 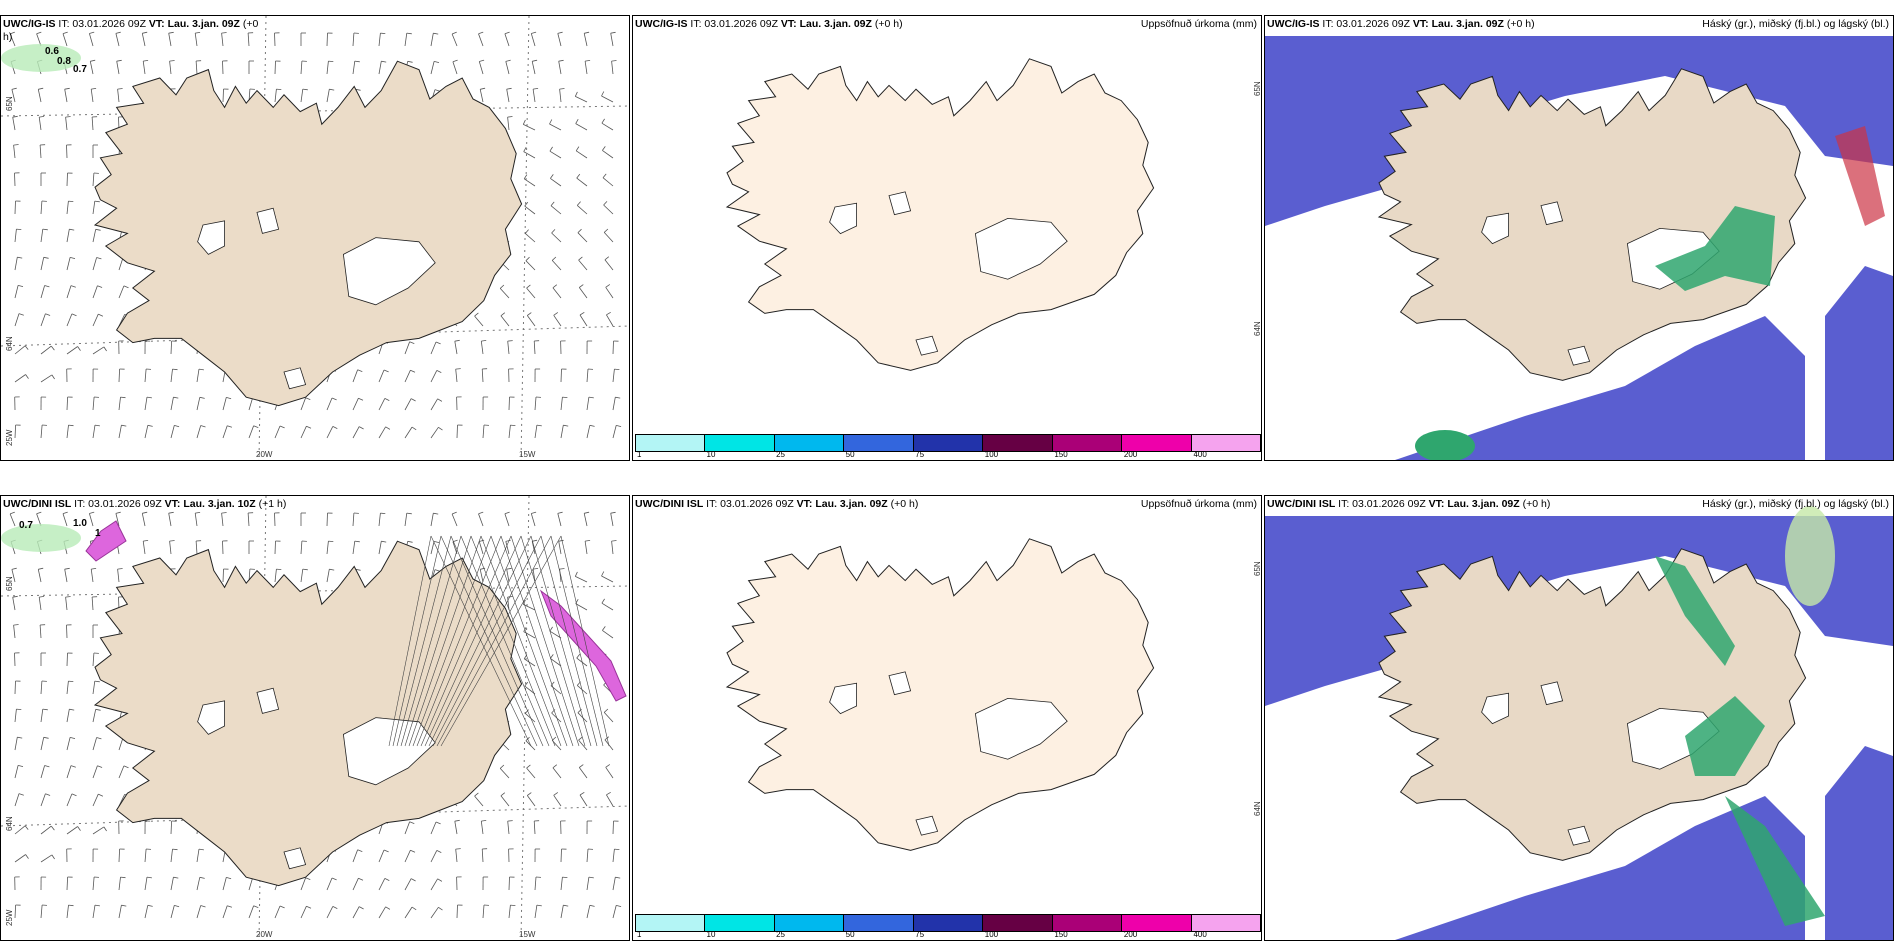 I want to click on colorbar-tick-label: 200, so click(x=1130, y=934).